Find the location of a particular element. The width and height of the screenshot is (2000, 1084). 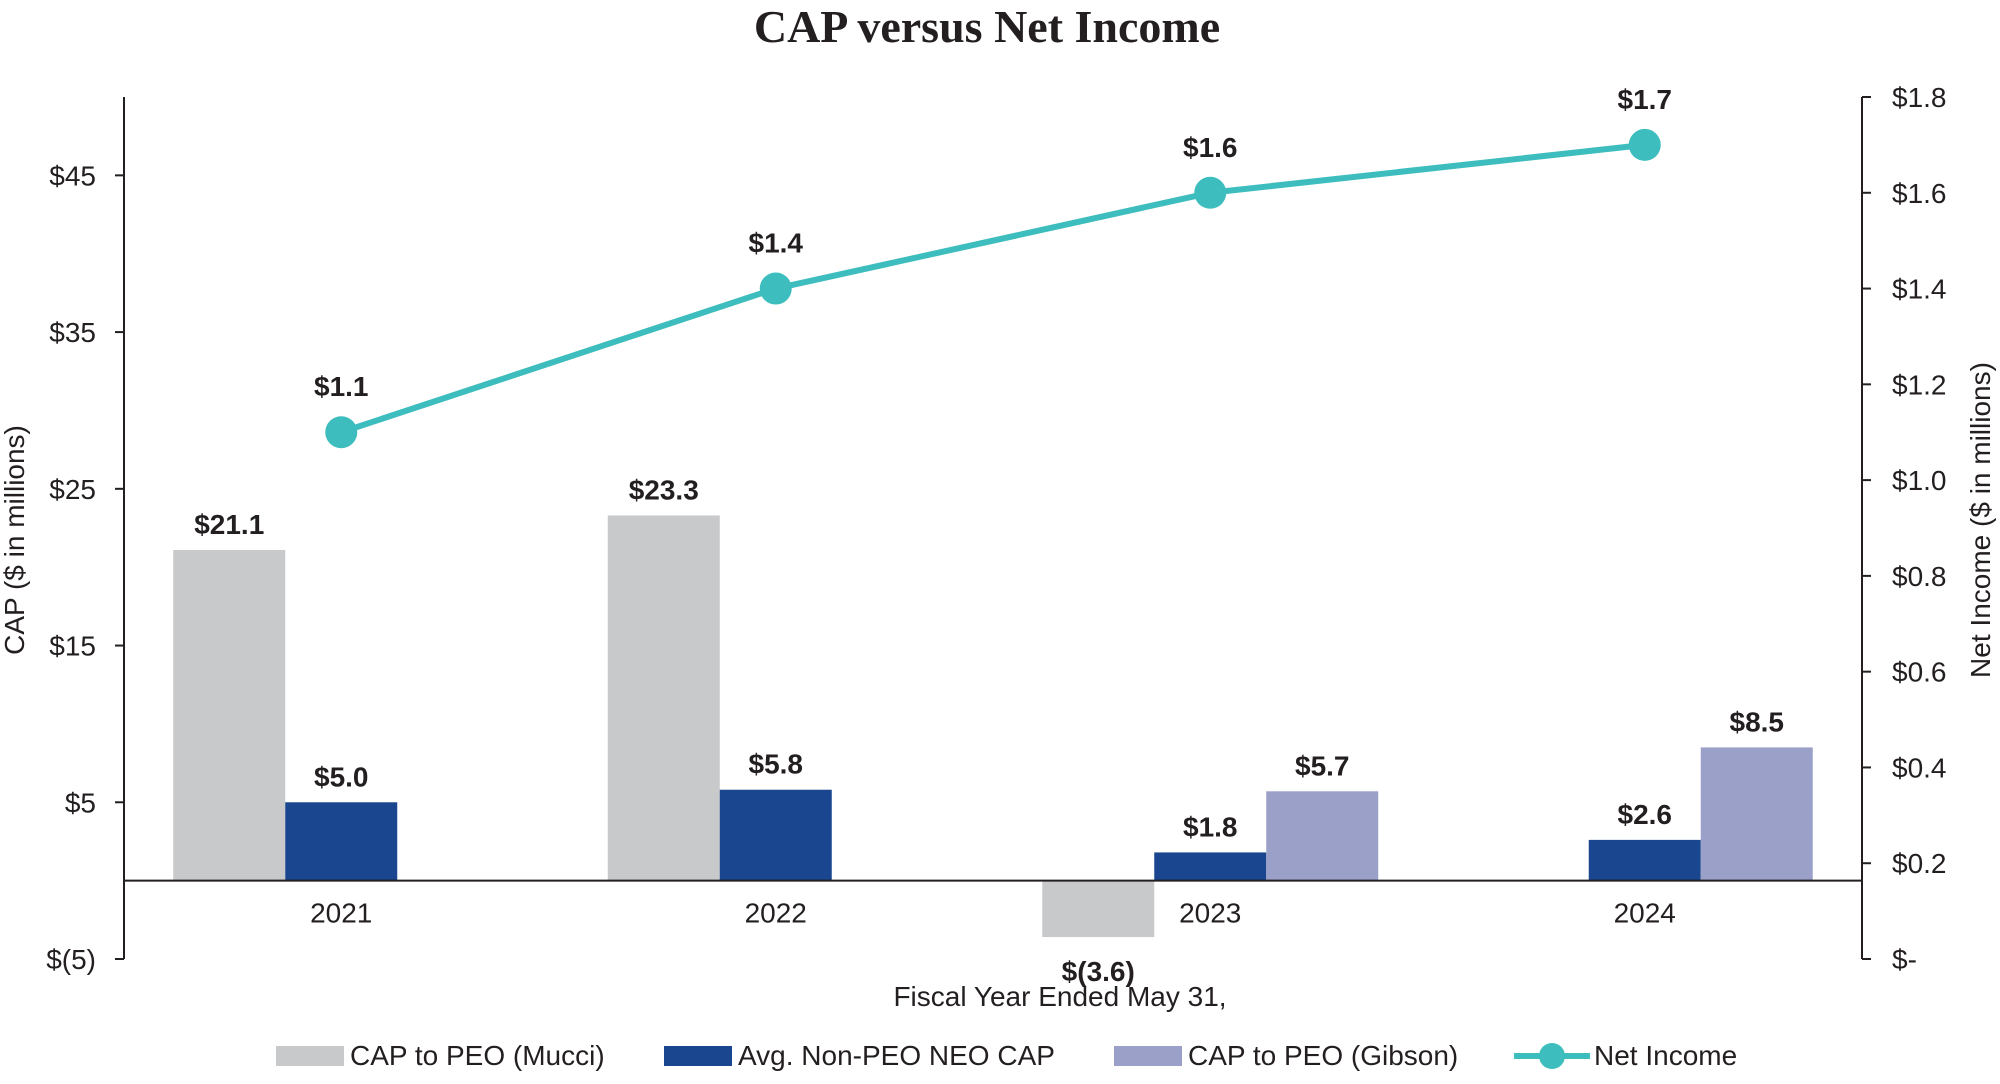

y-right-tick-label: $- is located at coordinates (1904, 959).